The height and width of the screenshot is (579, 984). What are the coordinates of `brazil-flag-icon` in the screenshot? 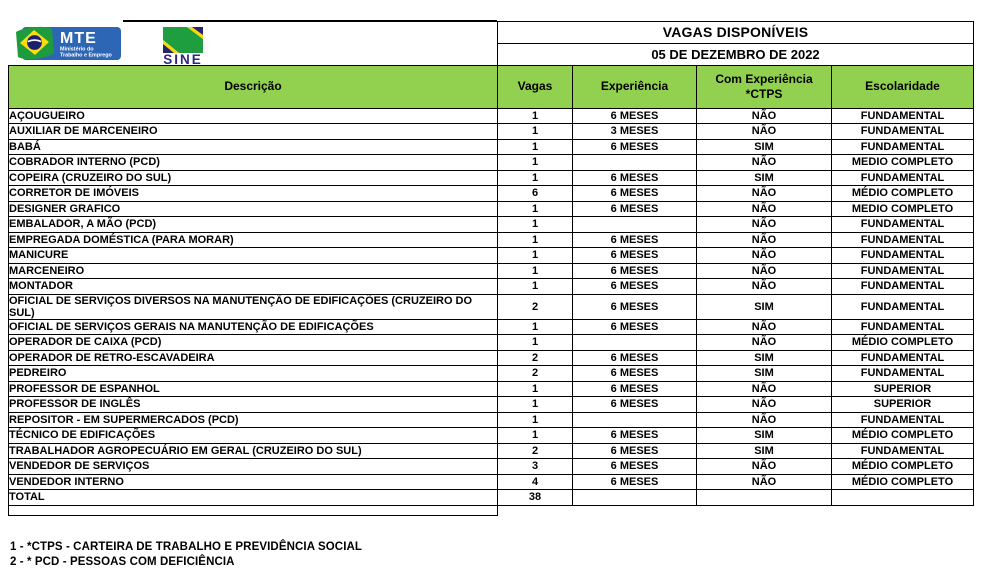 It's located at (34, 42).